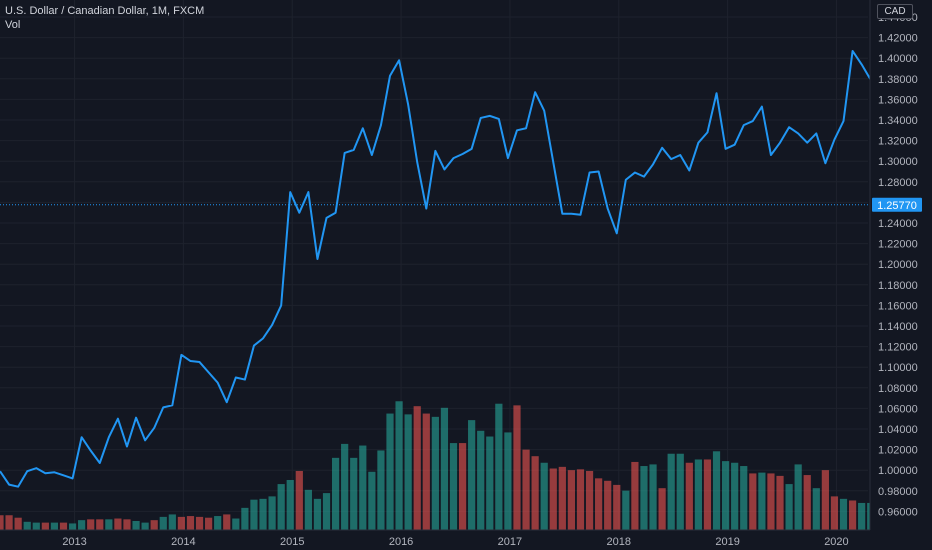  What do you see at coordinates (898, 100) in the screenshot?
I see `y-tick-label: 1.36000` at bounding box center [898, 100].